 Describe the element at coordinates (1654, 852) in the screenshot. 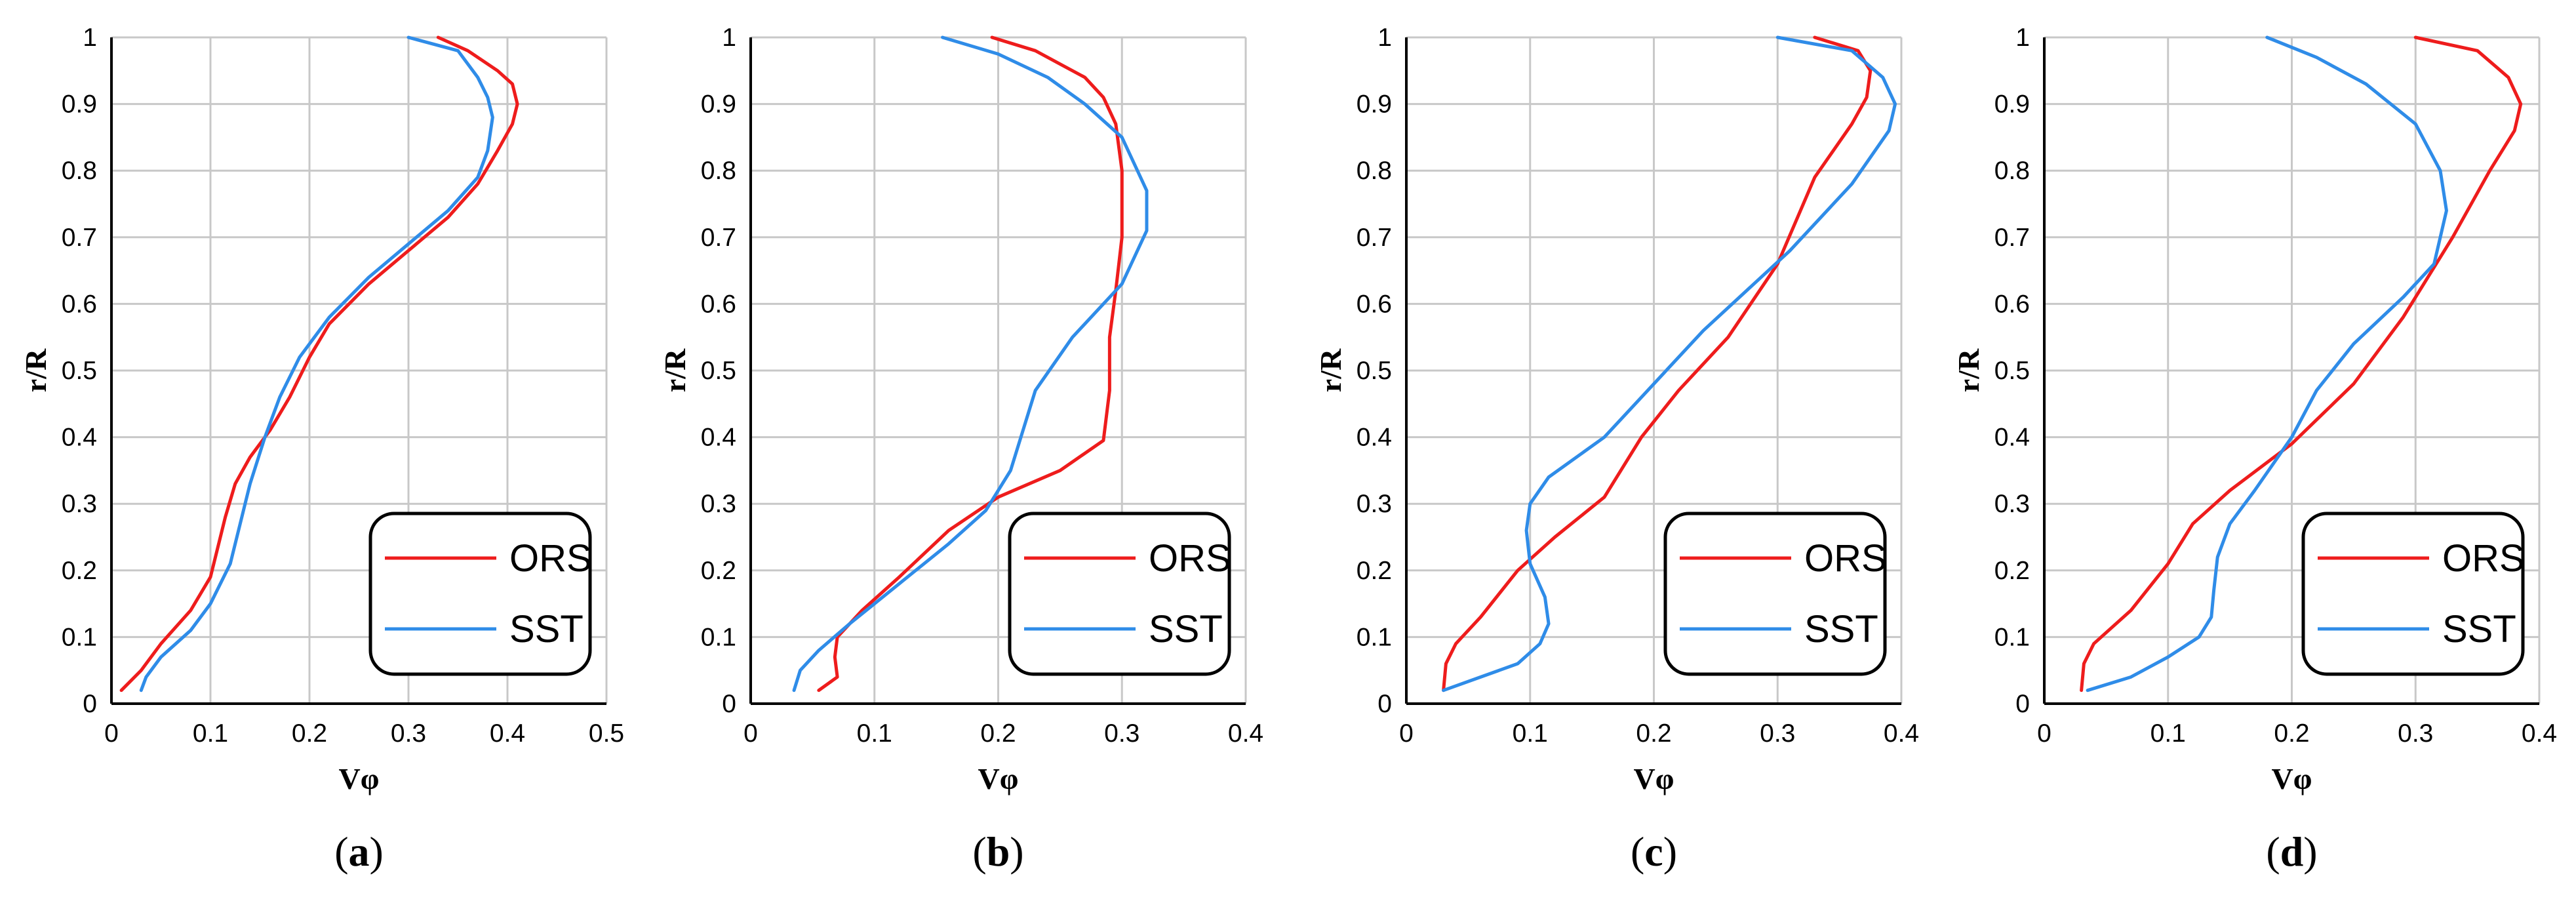

I see `panel-label: (c)` at that location.